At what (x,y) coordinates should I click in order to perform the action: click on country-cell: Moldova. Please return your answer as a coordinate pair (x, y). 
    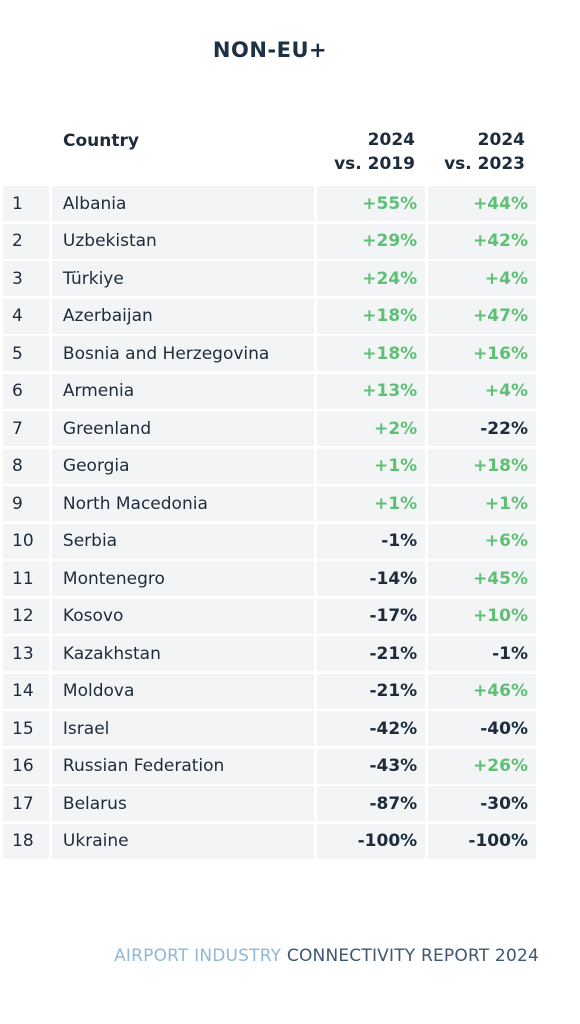
    Looking at the image, I should click on (183, 691).